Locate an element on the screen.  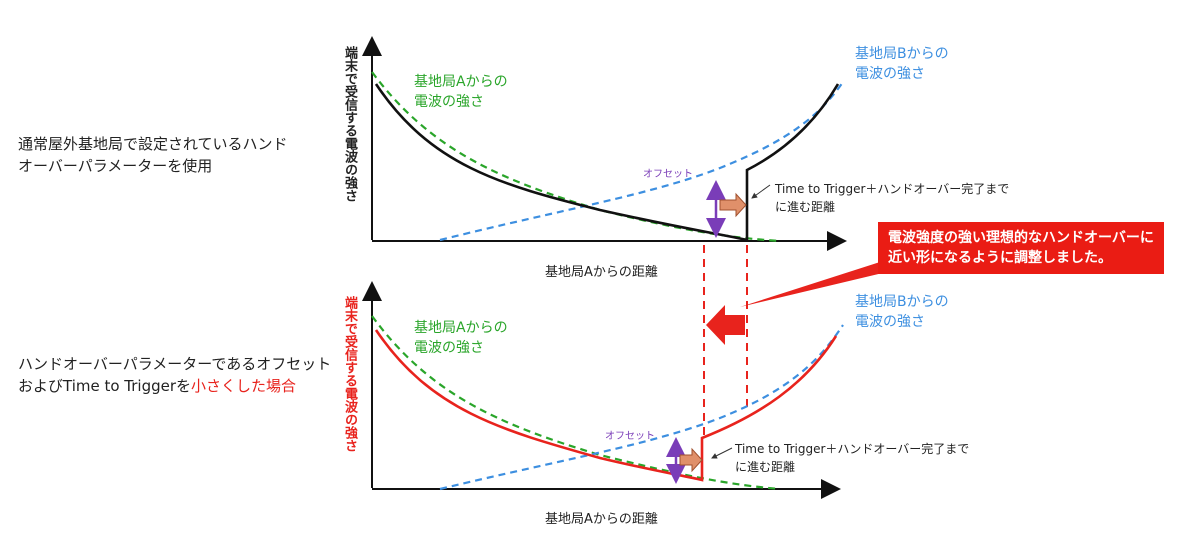
bottom-scenario-line1: ハンドオーバーパラメーターであるオフセット is located at coordinates (175, 364).